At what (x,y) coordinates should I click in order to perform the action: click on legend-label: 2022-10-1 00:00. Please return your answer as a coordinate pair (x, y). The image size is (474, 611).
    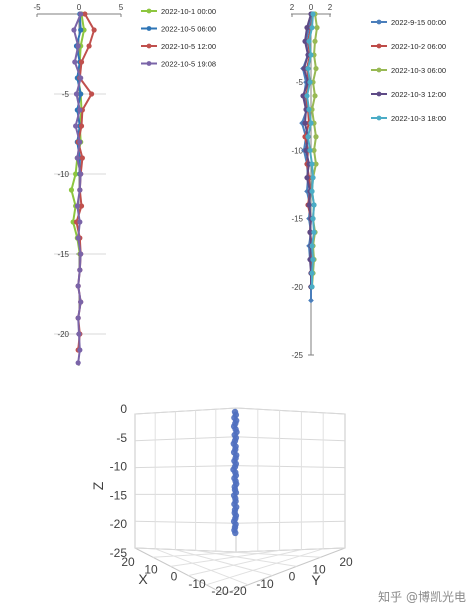
    Looking at the image, I should click on (188, 11).